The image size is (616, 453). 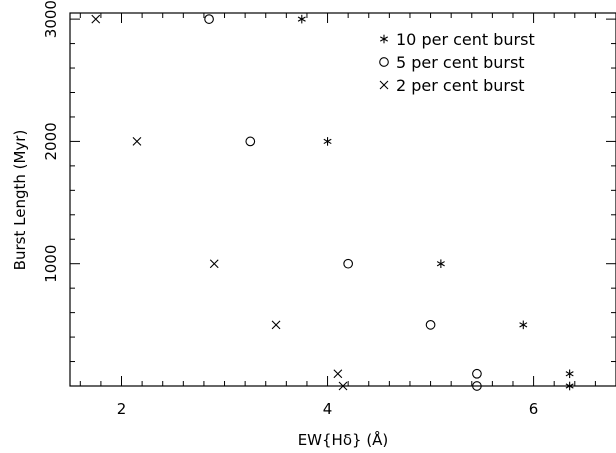 What do you see at coordinates (122, 409) in the screenshot?
I see `x-tick-label: 2` at bounding box center [122, 409].